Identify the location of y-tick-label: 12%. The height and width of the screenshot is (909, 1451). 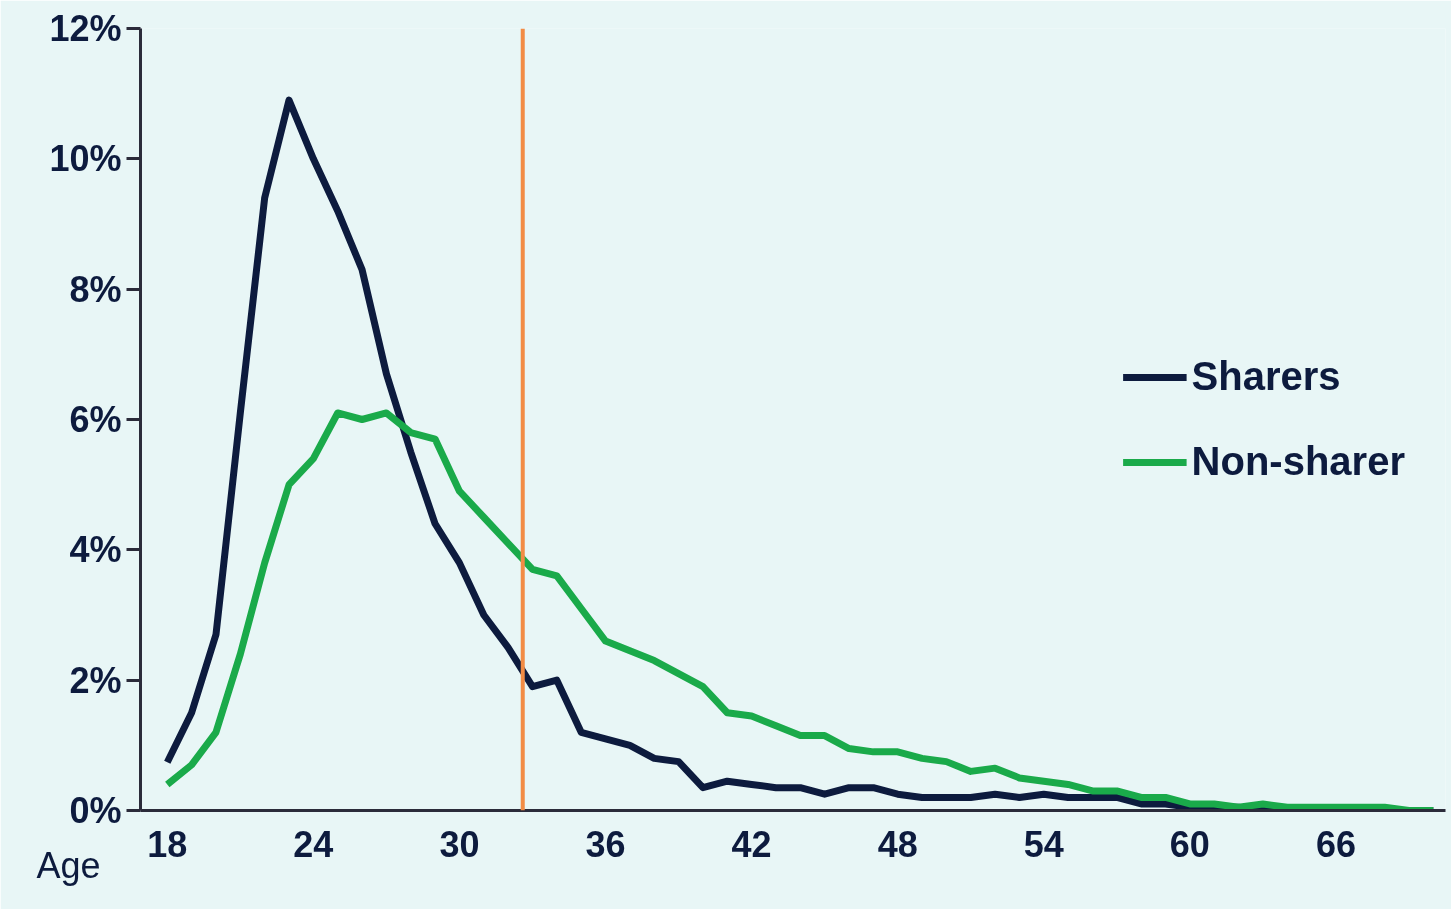
(85, 28).